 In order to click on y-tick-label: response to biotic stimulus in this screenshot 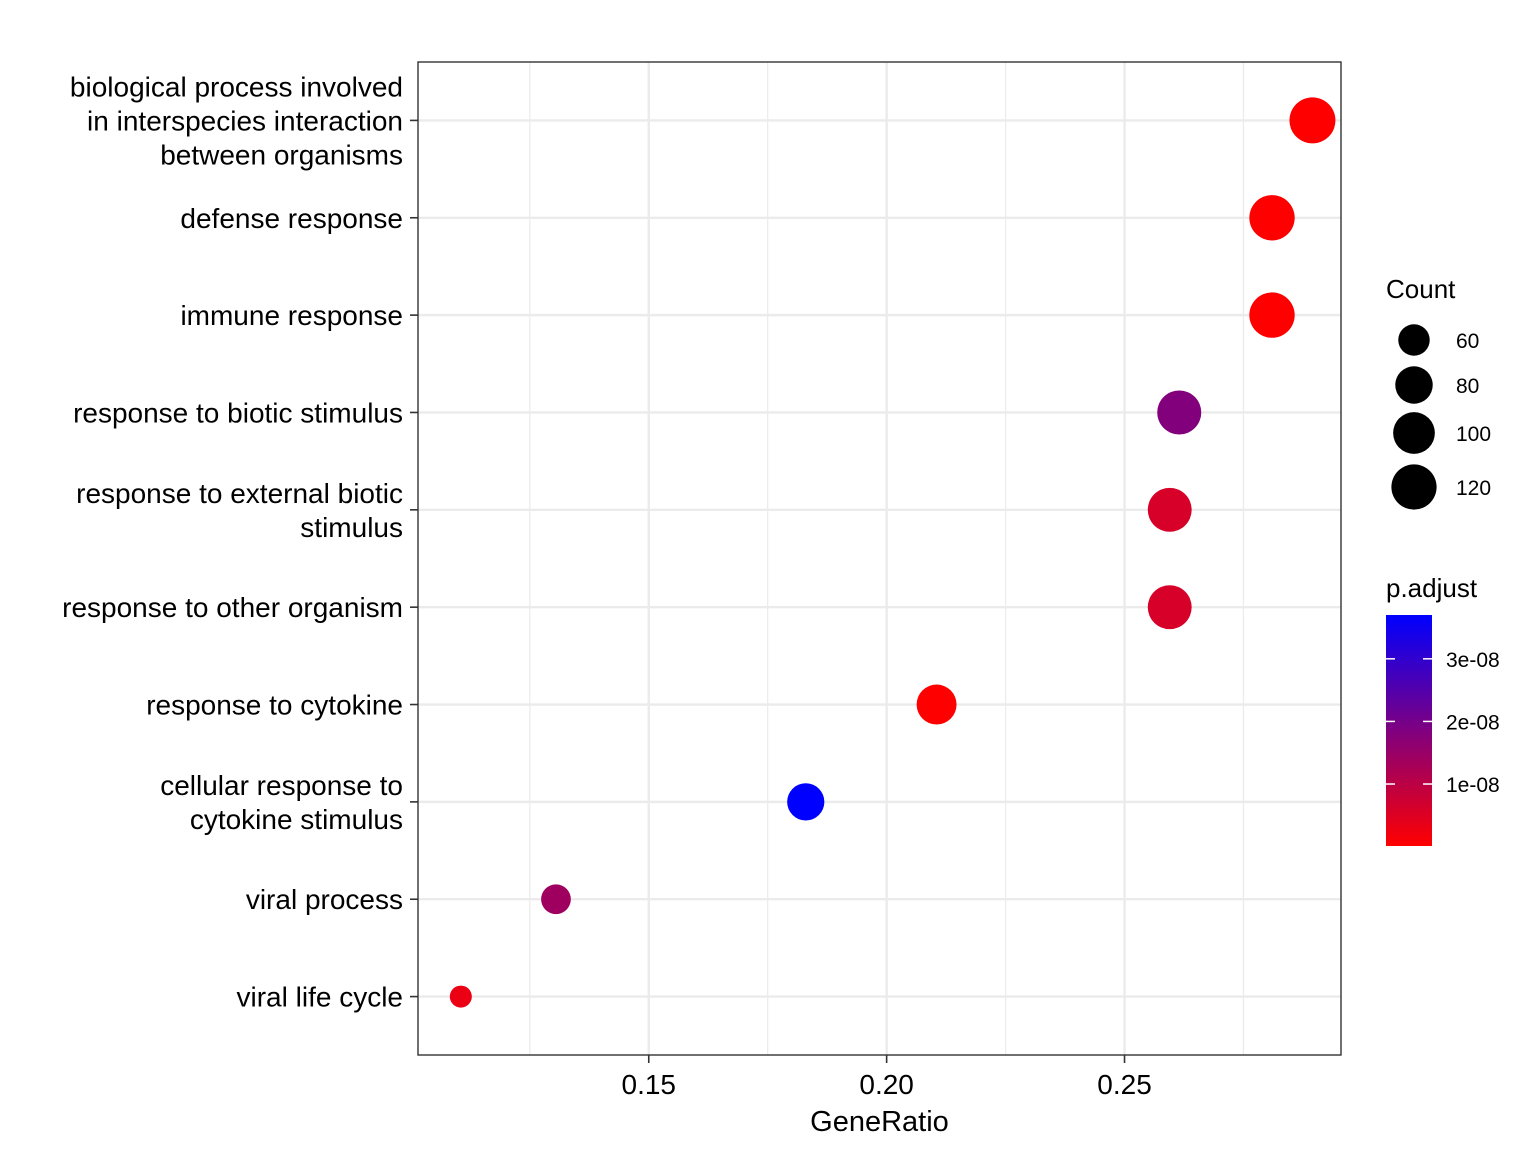, I will do `click(238, 412)`.